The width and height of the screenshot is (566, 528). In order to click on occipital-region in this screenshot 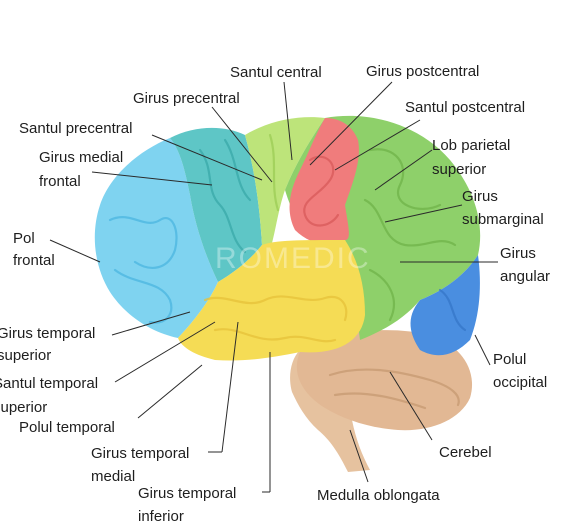, I will do `click(445, 305)`.